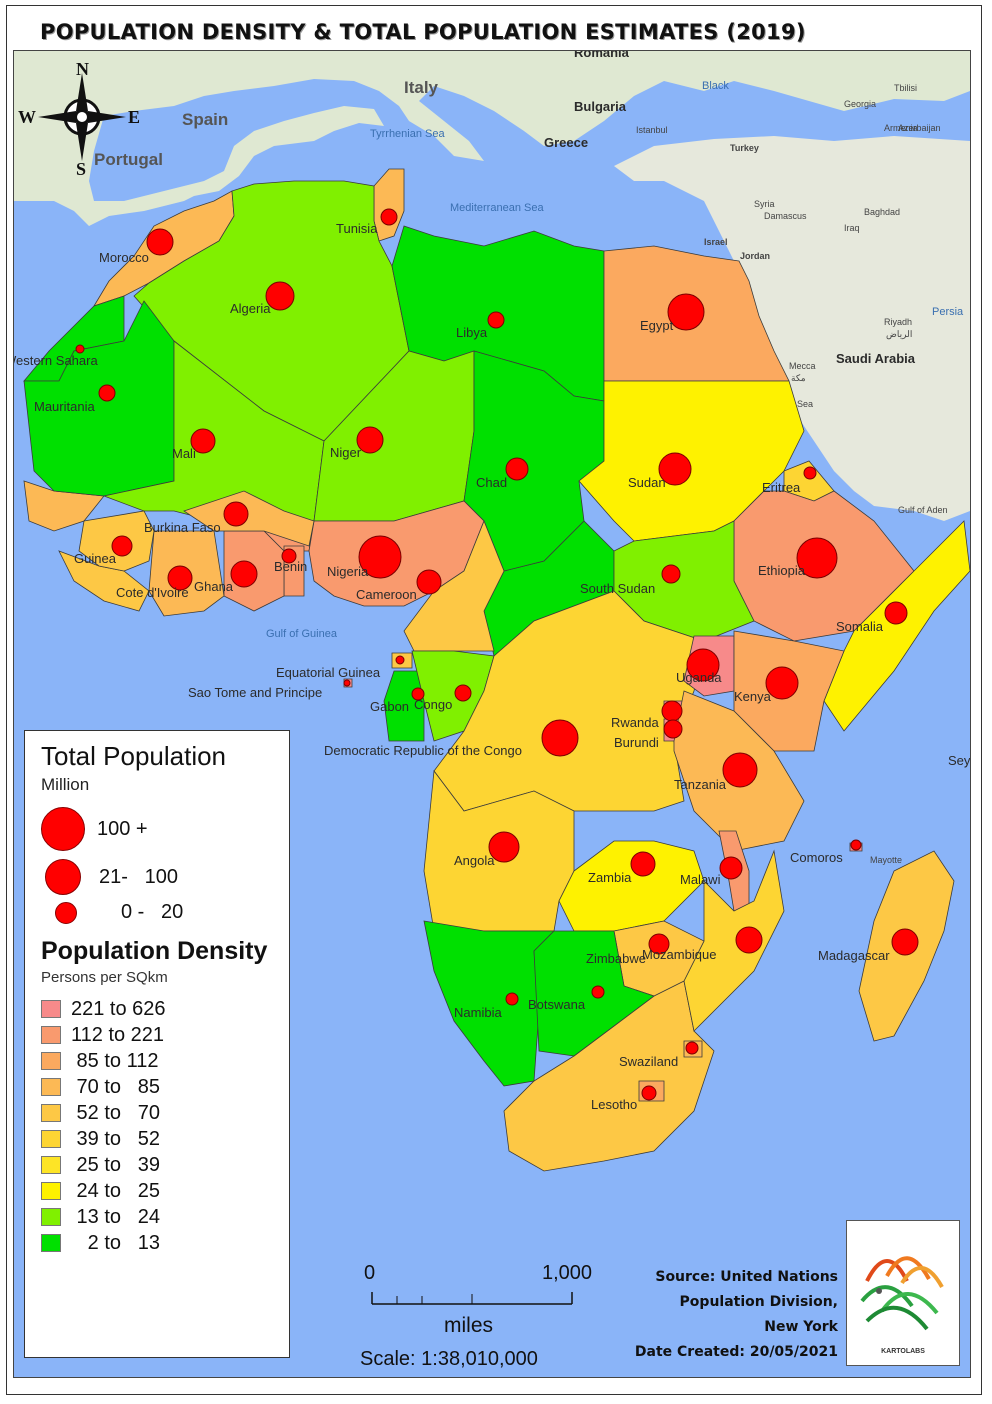 This screenshot has width=992, height=1404. What do you see at coordinates (82, 117) in the screenshot?
I see `compass-center` at bounding box center [82, 117].